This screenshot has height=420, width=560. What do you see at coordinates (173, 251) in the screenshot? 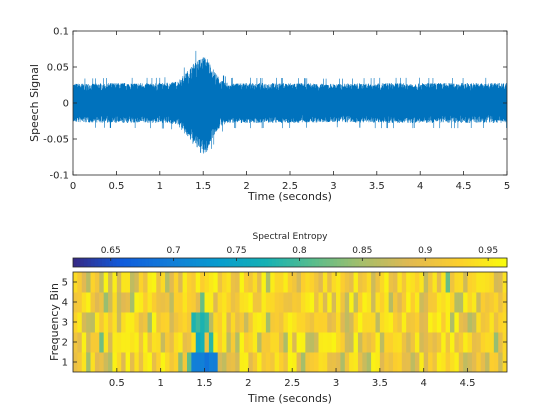
I see `colorbar-tick-label: 0.7` at bounding box center [173, 251].